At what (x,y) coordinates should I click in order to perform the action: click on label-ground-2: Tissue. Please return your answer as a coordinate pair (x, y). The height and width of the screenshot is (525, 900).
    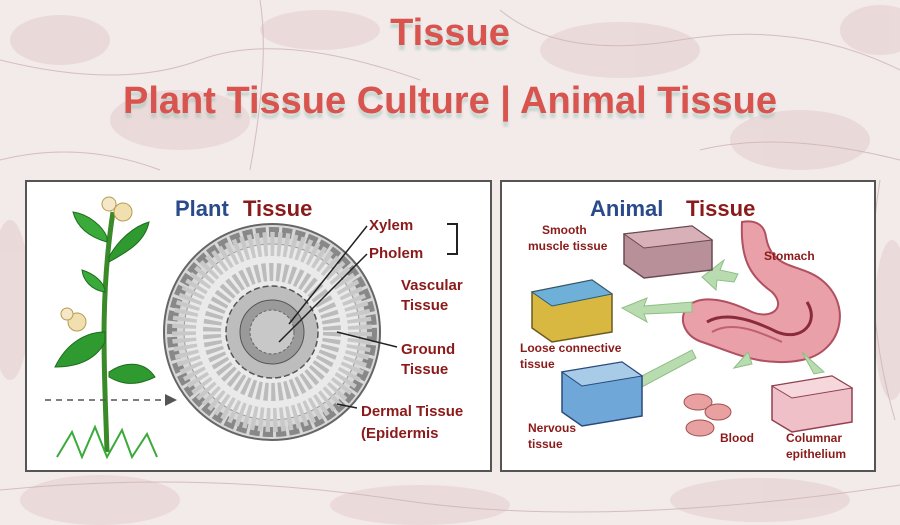
    Looking at the image, I should click on (424, 369).